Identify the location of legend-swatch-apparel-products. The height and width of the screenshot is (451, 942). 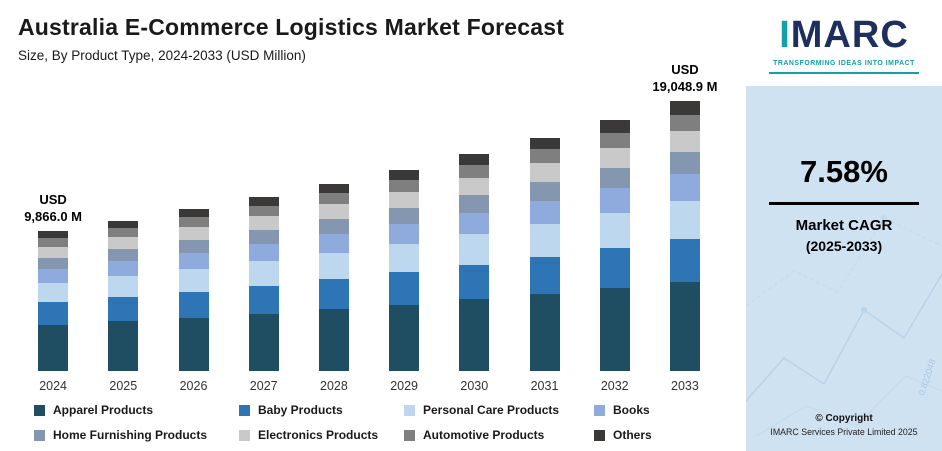
(39, 410).